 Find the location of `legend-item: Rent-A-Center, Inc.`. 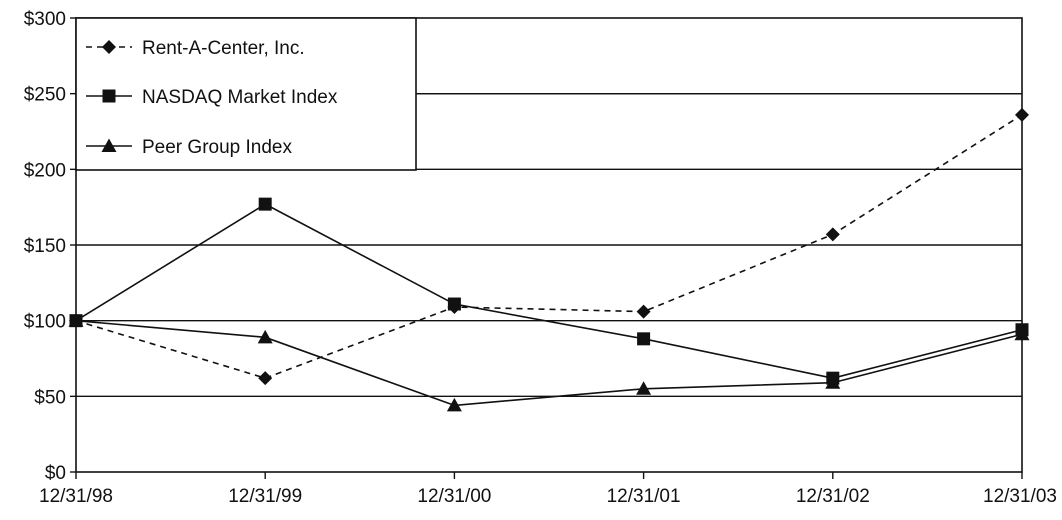

legend-item: Rent-A-Center, Inc. is located at coordinates (195, 48).